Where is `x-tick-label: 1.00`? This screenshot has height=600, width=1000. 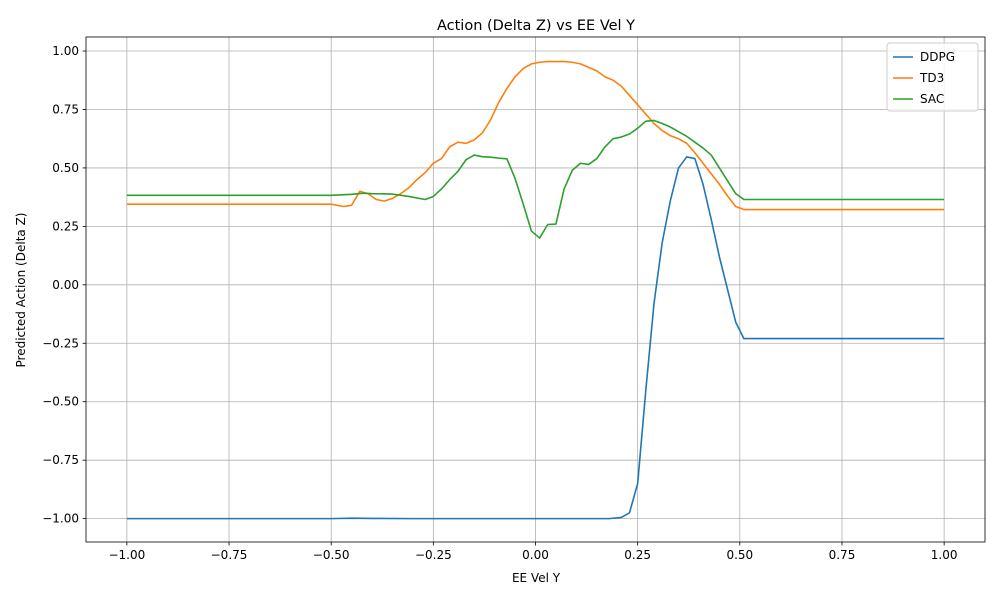 x-tick-label: 1.00 is located at coordinates (944, 555).